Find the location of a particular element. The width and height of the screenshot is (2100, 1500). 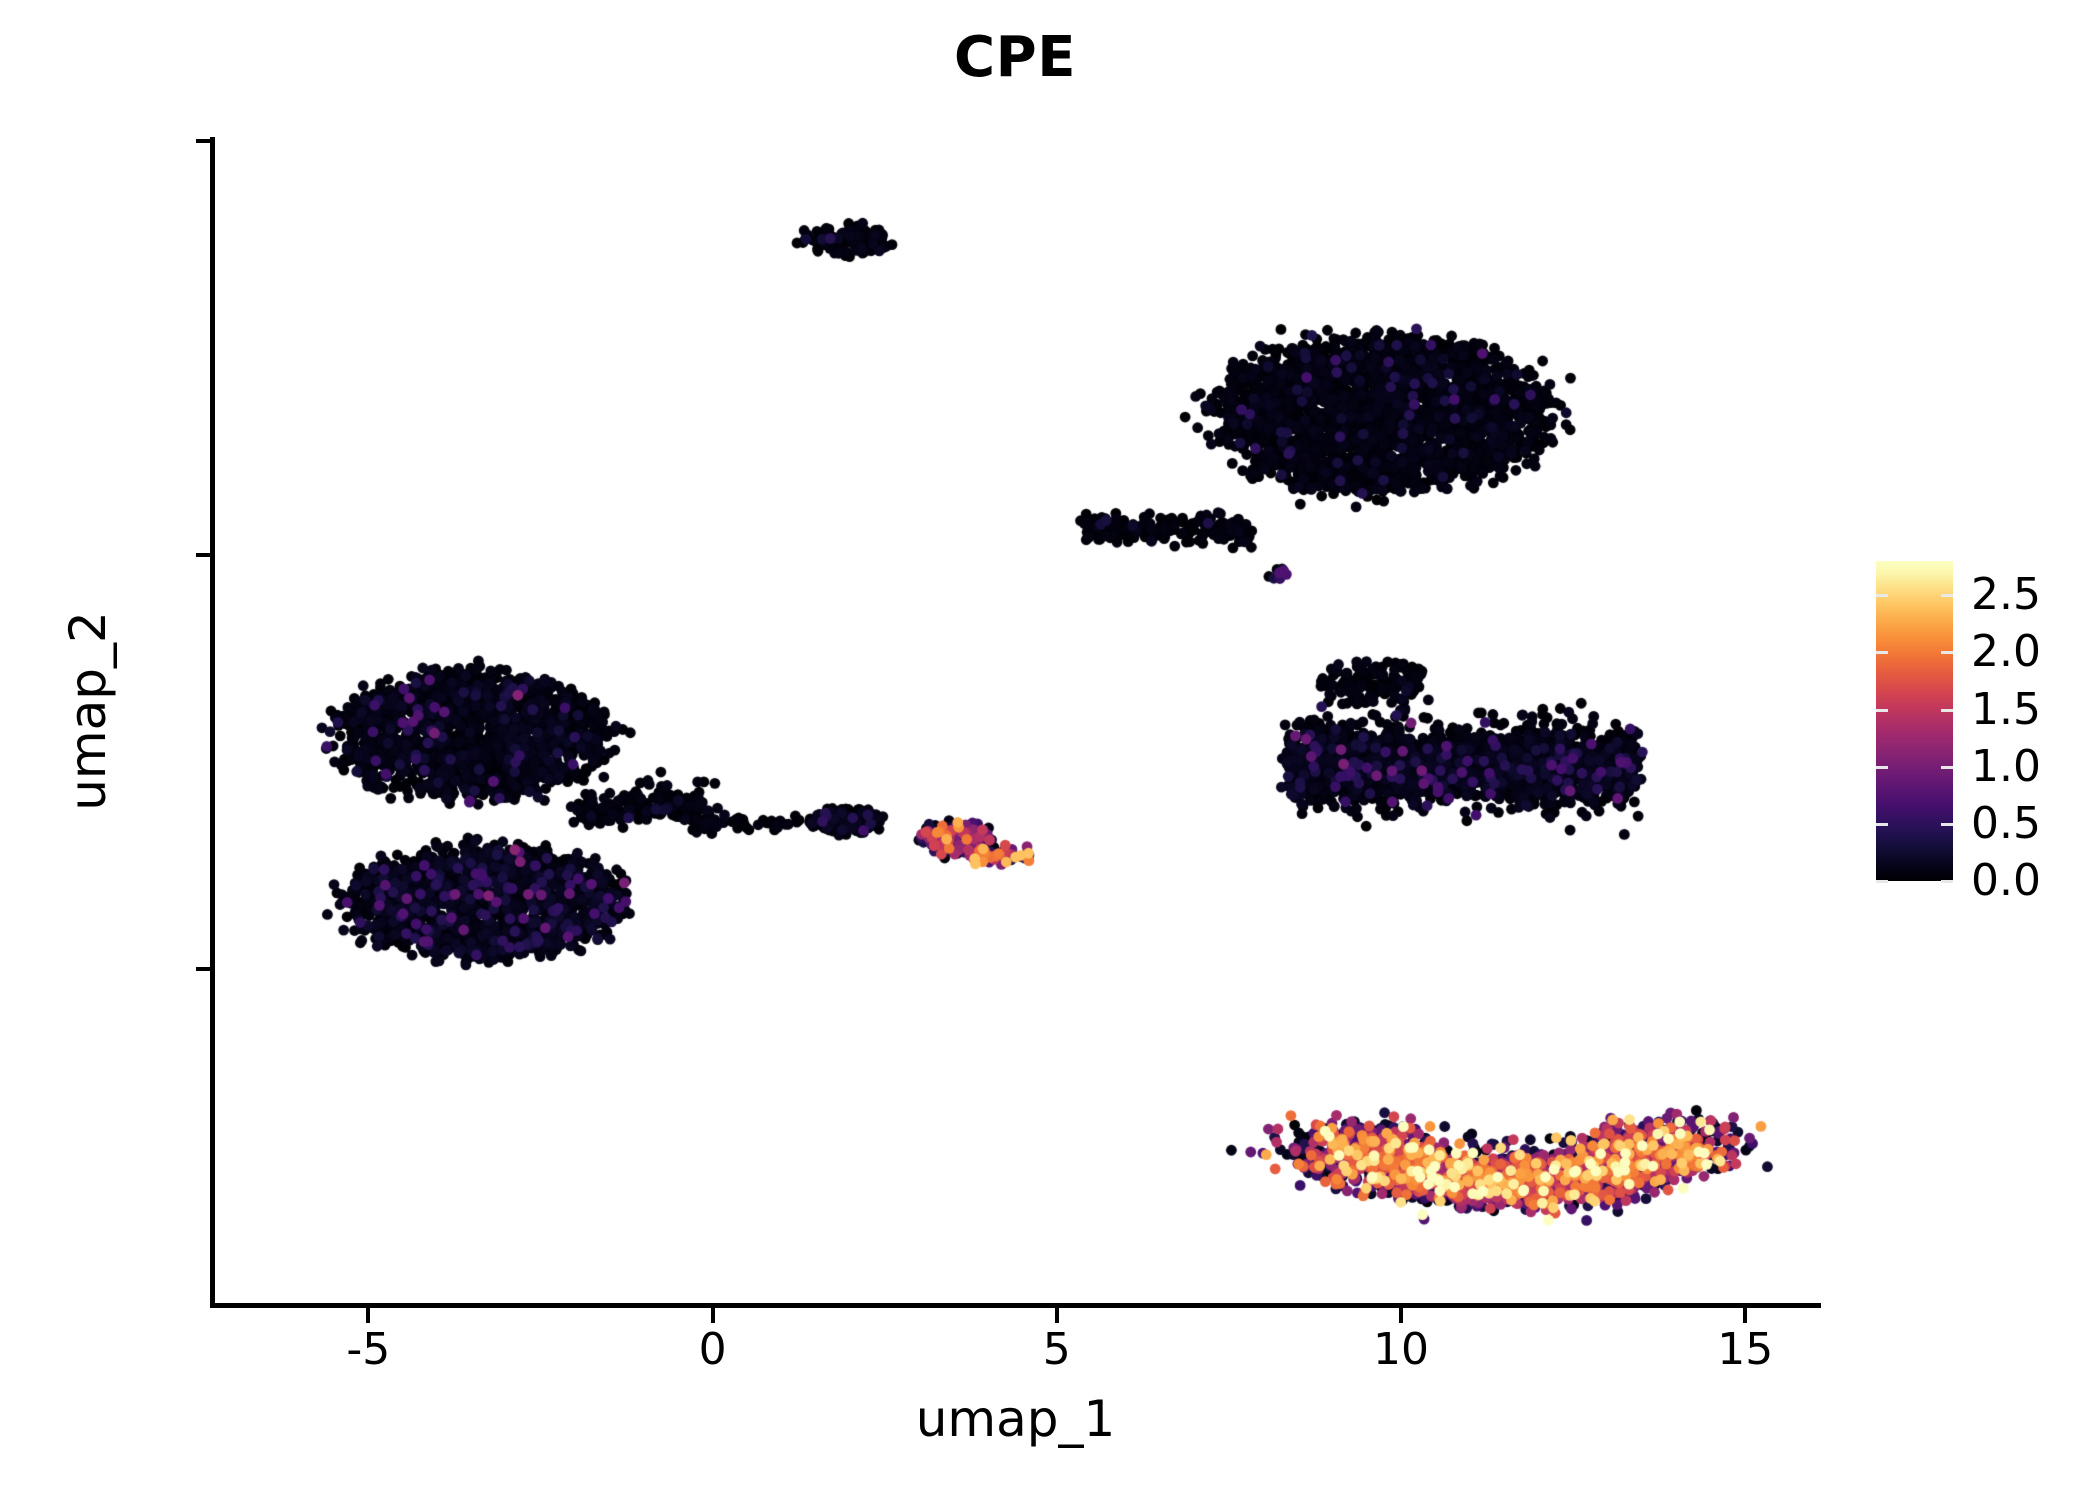

page-title: CPE is located at coordinates (1015, 57).